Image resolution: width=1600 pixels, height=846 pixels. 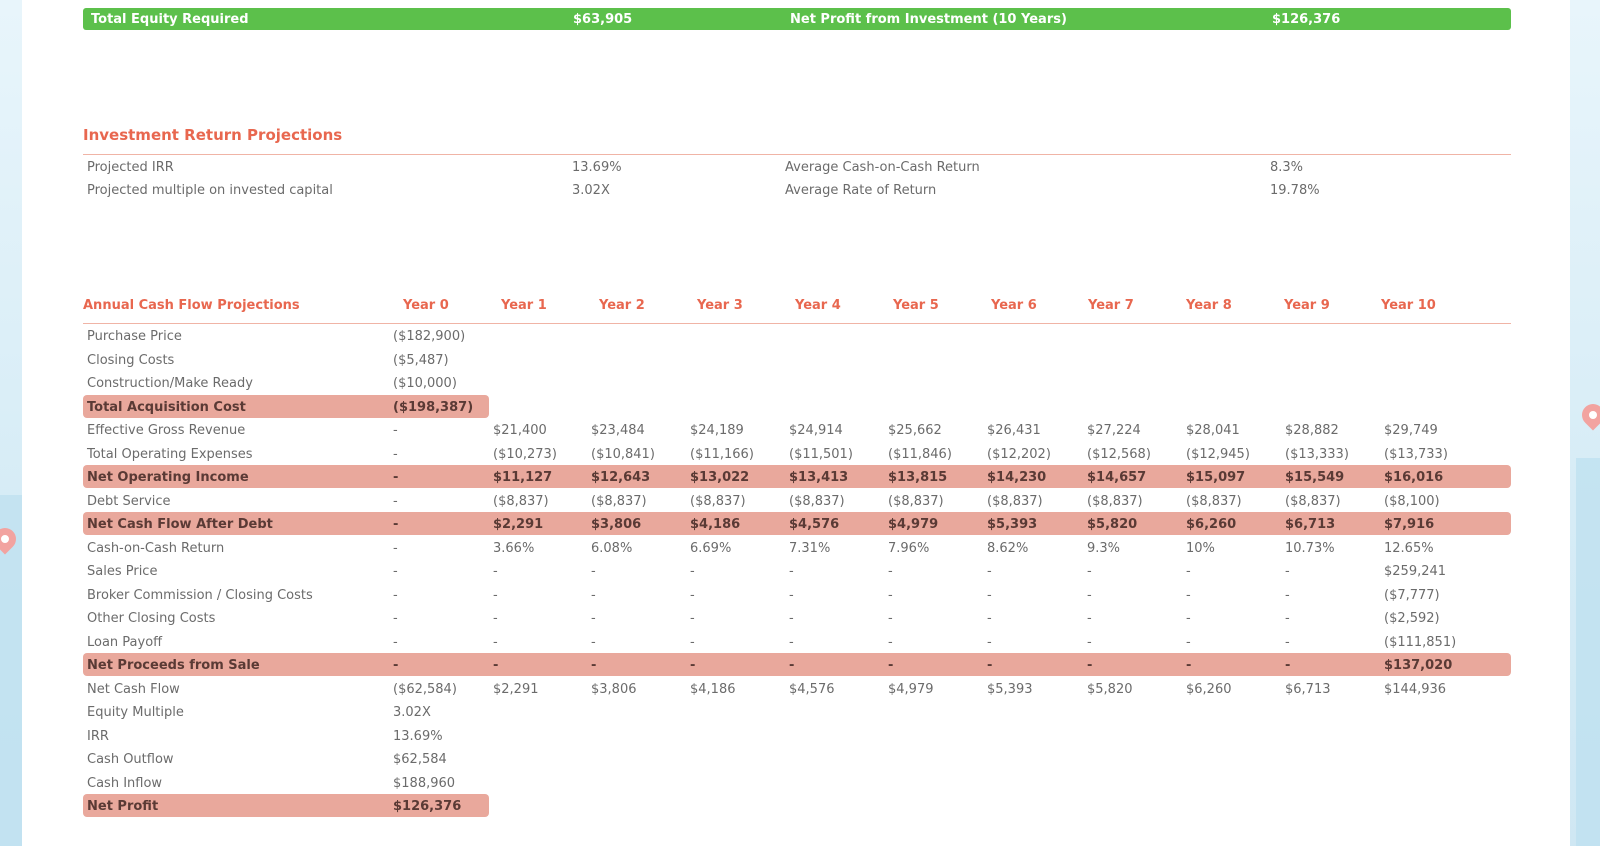 I want to click on table-cell: $4,186, so click(x=715, y=524).